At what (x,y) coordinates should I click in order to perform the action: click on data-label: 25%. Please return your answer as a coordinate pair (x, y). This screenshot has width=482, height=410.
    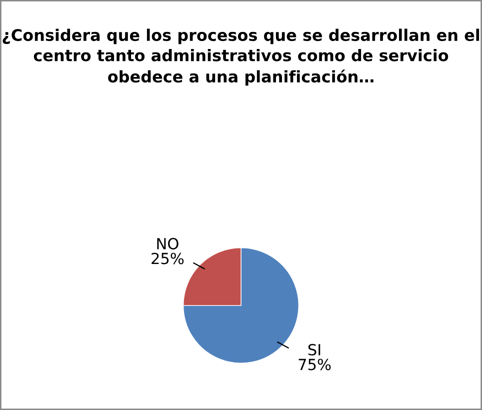
    Looking at the image, I should click on (168, 258).